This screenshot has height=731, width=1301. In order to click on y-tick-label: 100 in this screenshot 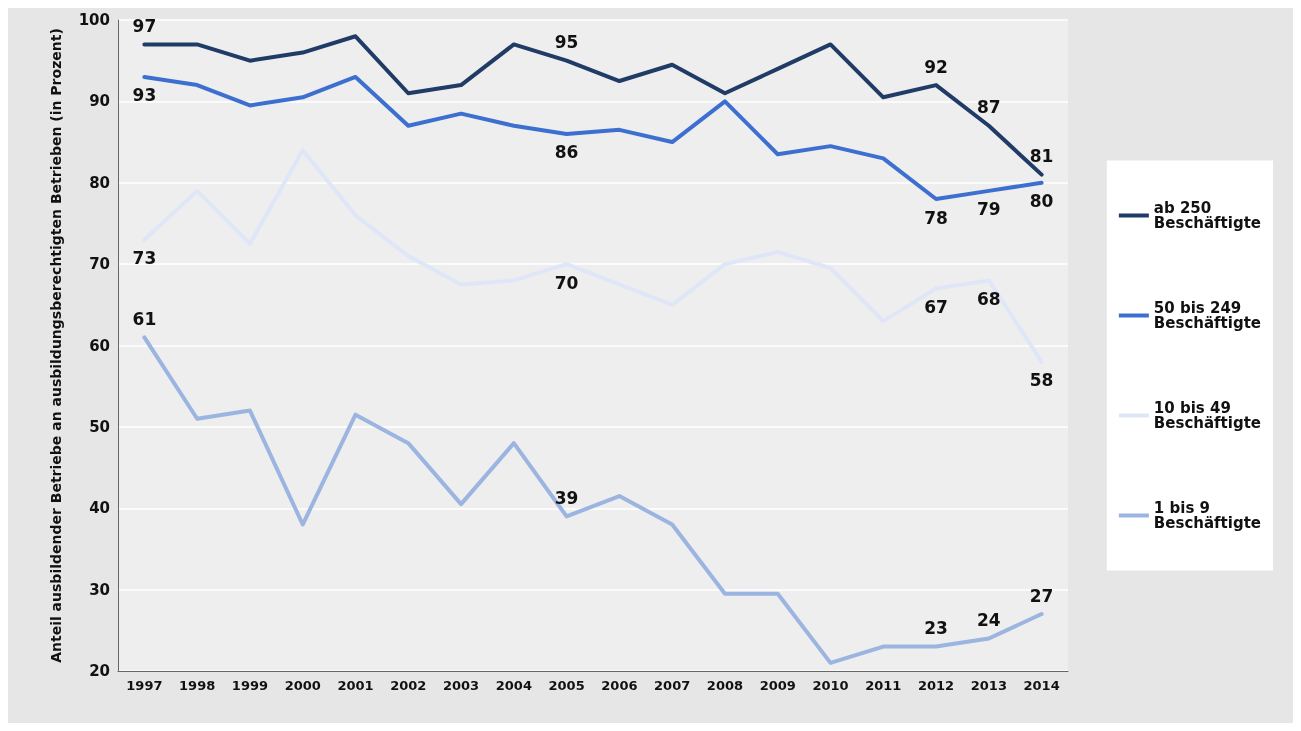, I will do `click(94, 20)`.